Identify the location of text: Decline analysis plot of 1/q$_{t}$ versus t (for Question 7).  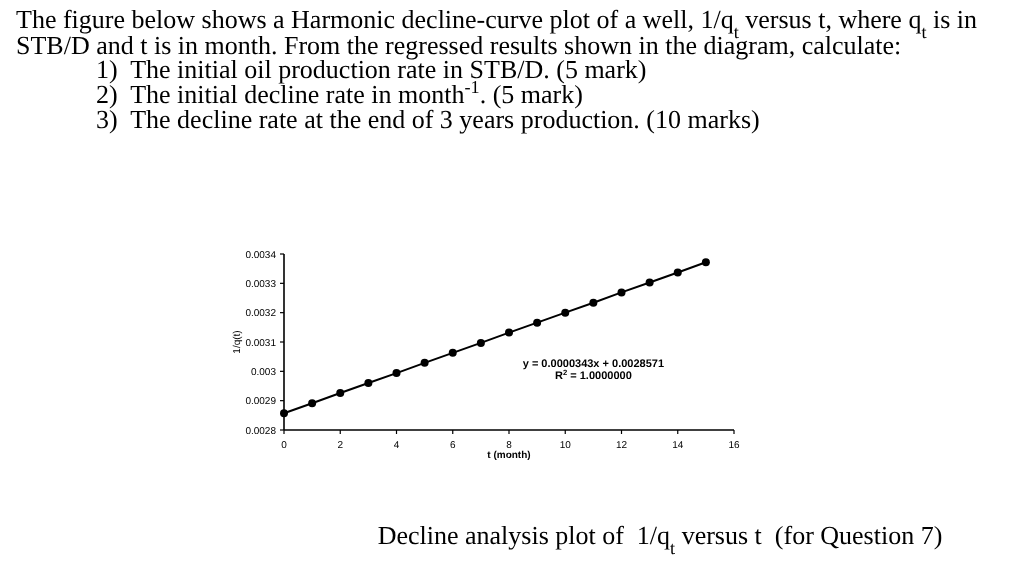
(660, 539).